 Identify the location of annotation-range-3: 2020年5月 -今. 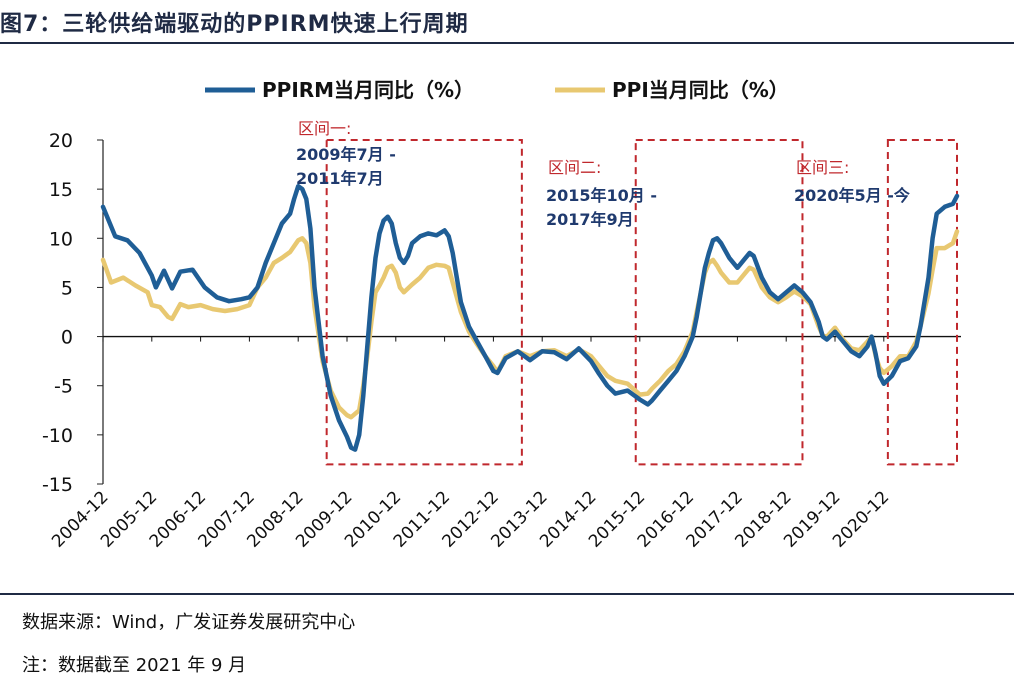
(852, 195).